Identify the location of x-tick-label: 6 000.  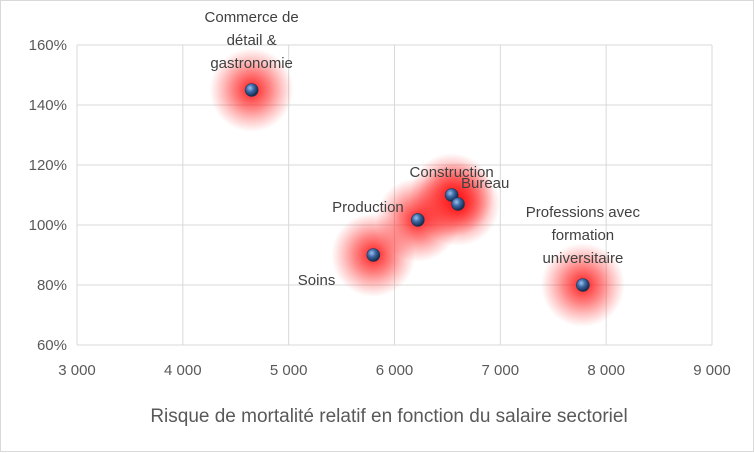
(395, 370).